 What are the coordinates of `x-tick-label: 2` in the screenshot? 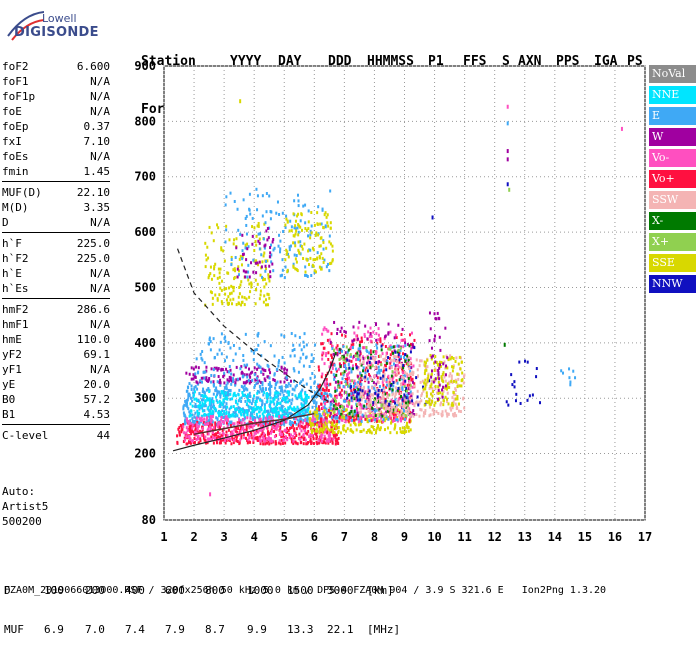 It's located at (193, 537).